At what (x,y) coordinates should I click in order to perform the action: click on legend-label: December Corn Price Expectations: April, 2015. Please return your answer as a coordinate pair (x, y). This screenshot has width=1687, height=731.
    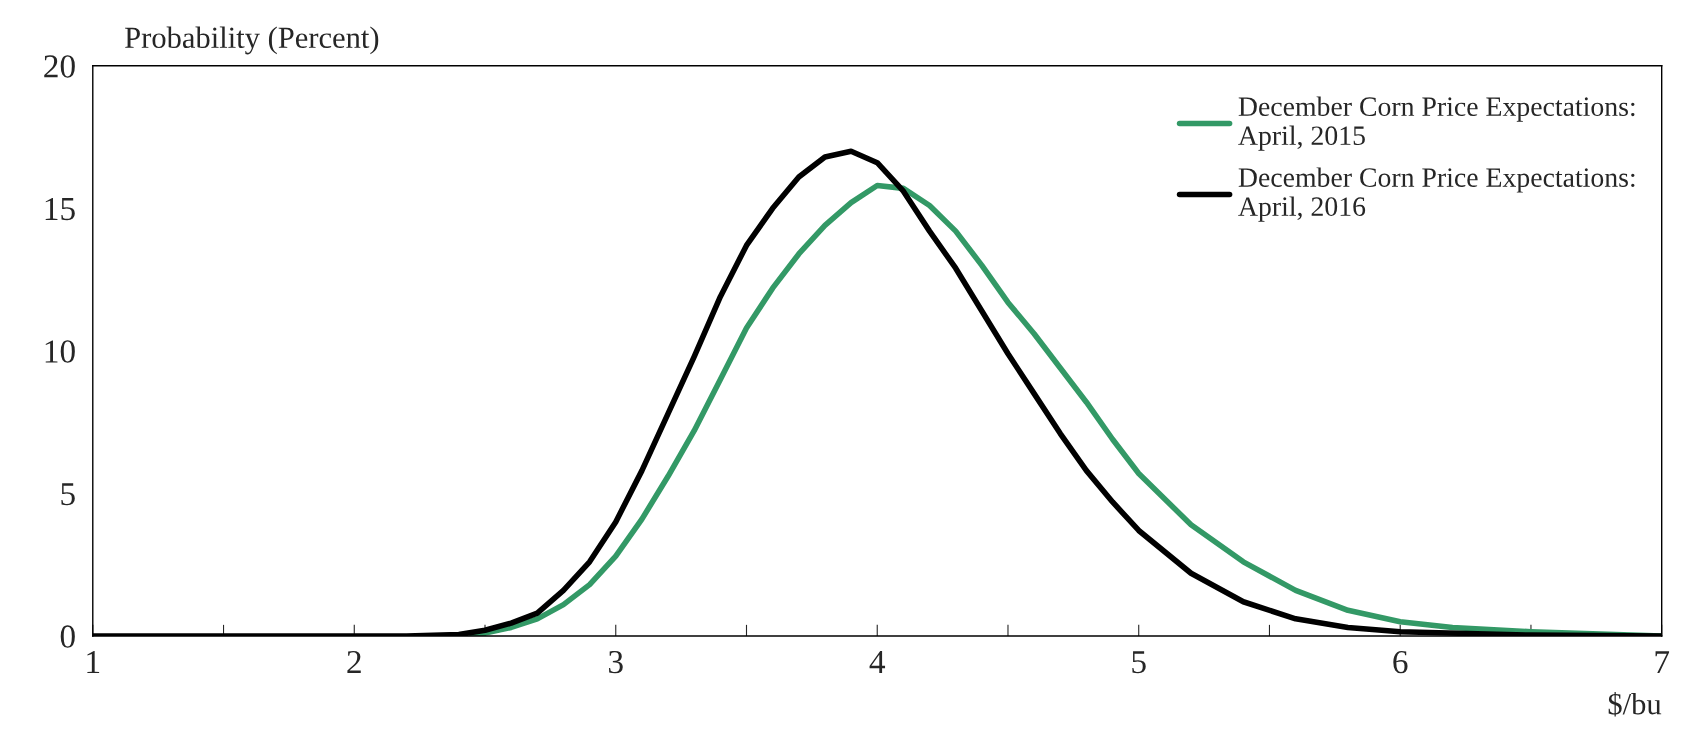
    Looking at the image, I should click on (1436, 123).